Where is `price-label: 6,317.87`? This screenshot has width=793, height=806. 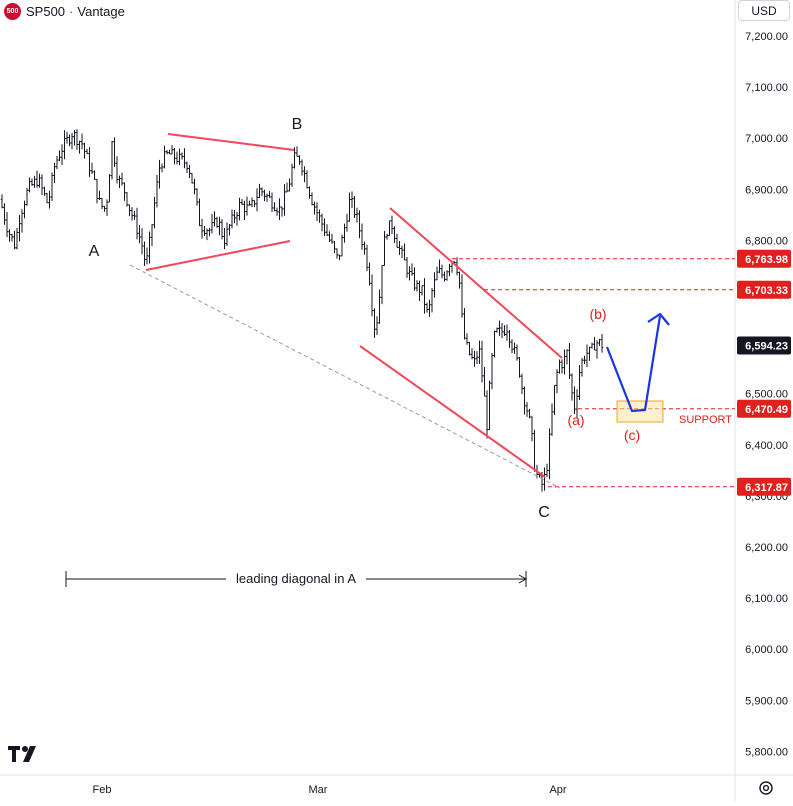
price-label: 6,317.87 is located at coordinates (766, 488).